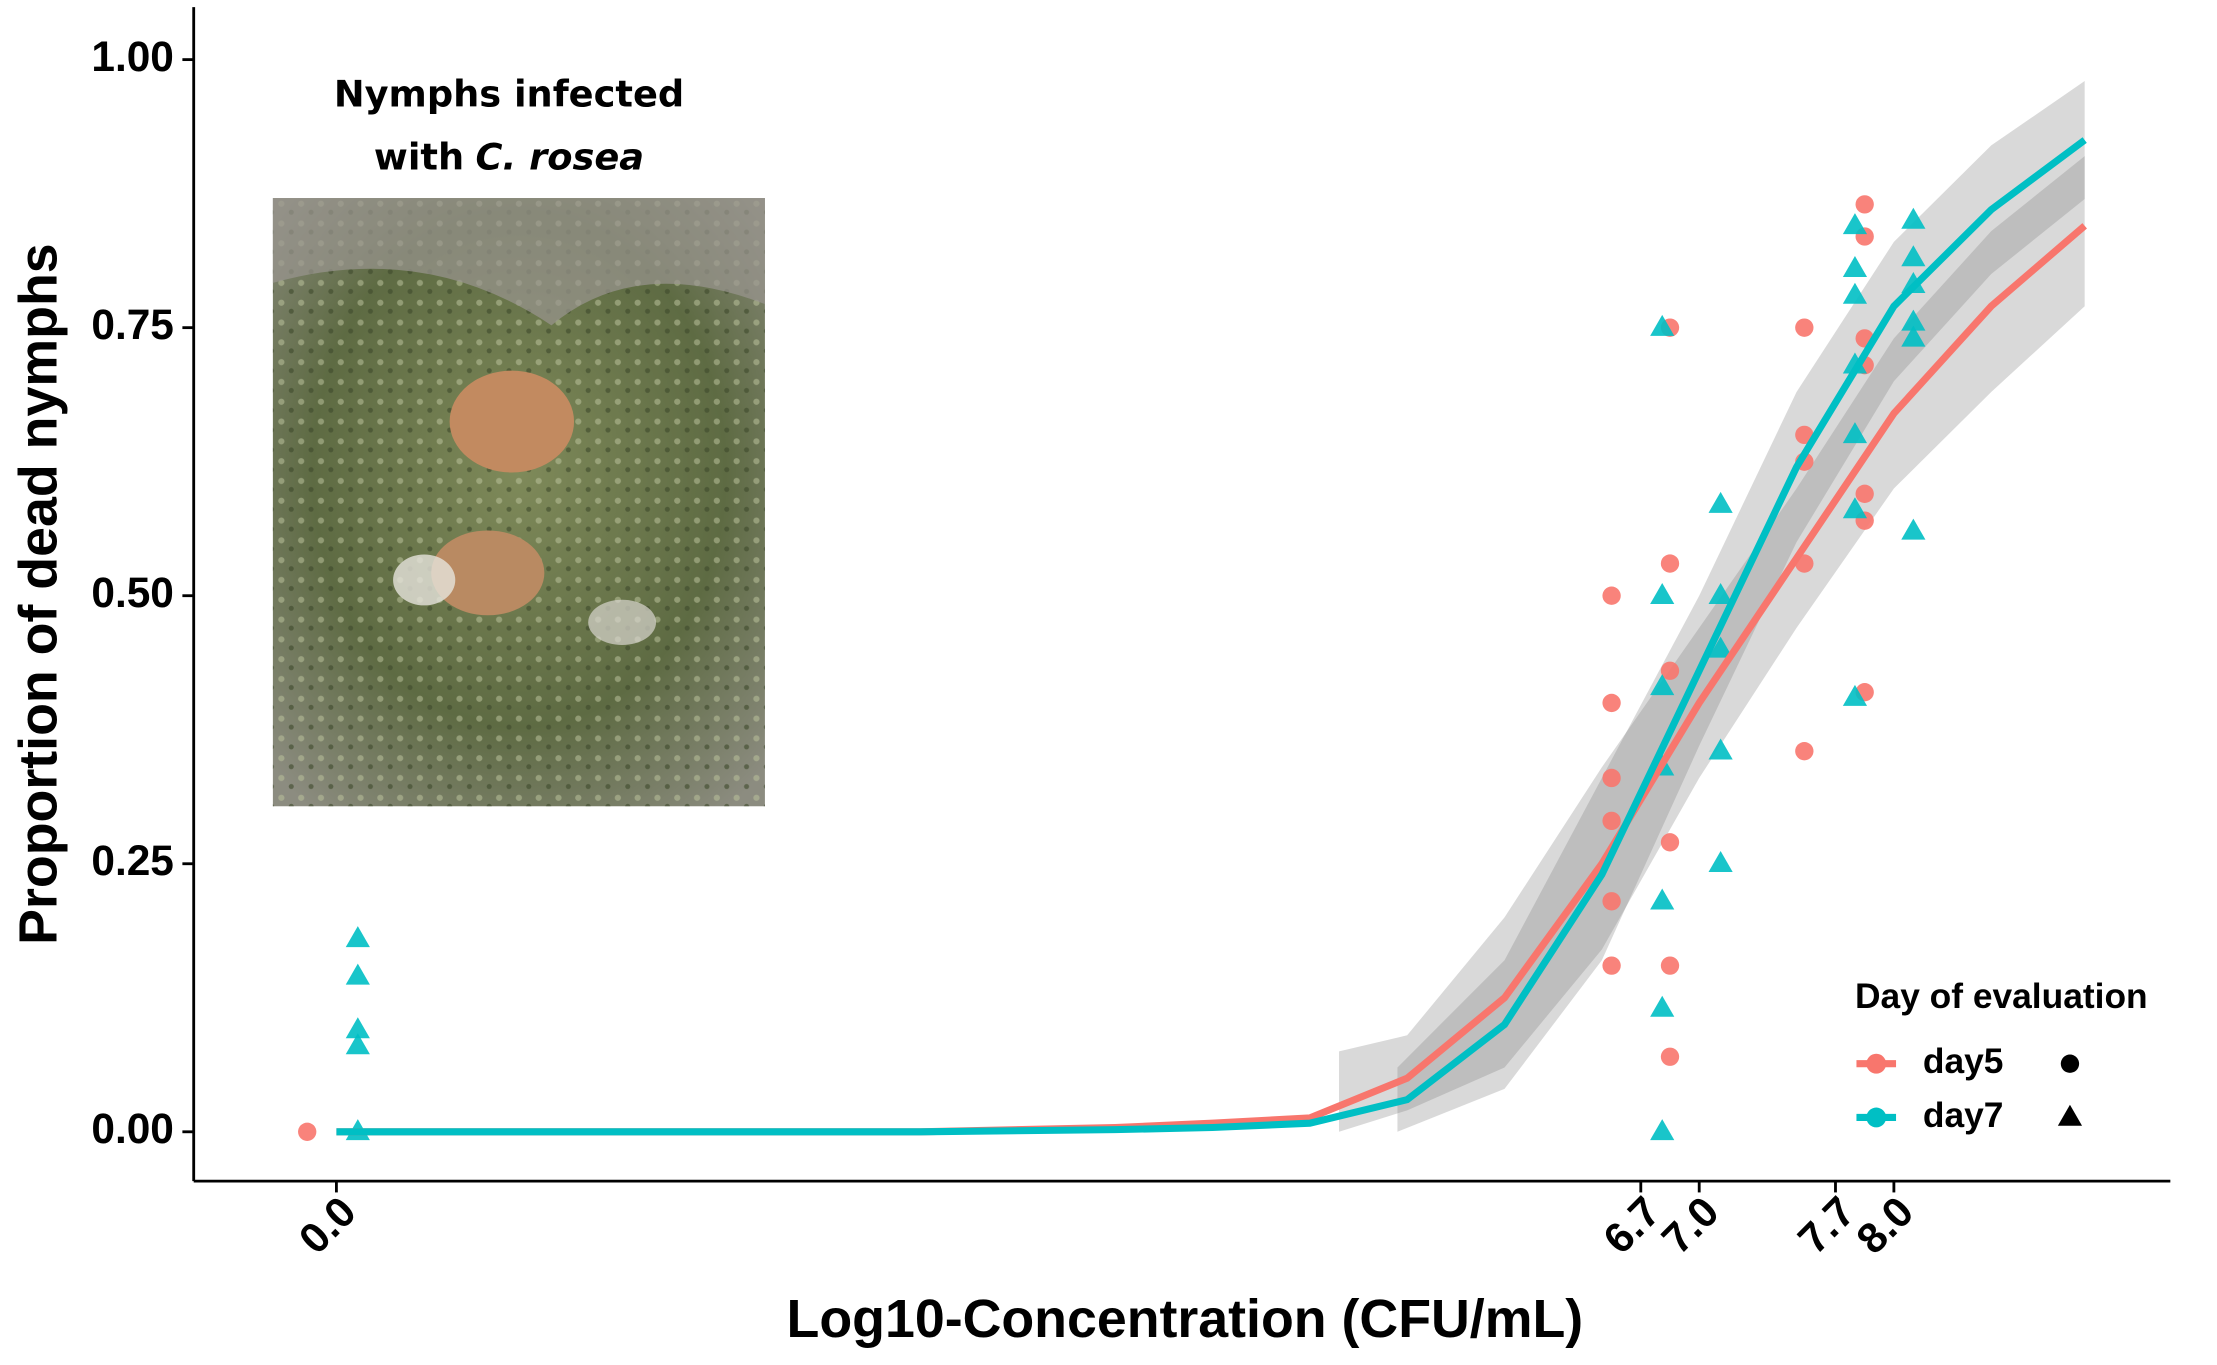 The width and height of the screenshot is (2217, 1365). Describe the element at coordinates (132, 56) in the screenshot. I see `y-tick-label: 1.00` at that location.